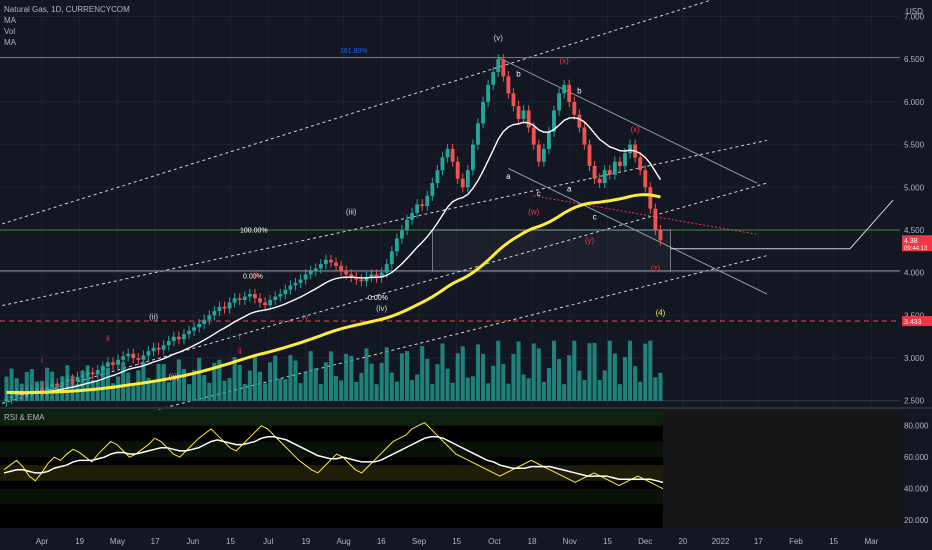 This screenshot has height=550, width=932. I want to click on rsi-title: RSI & EMA, so click(24, 417).